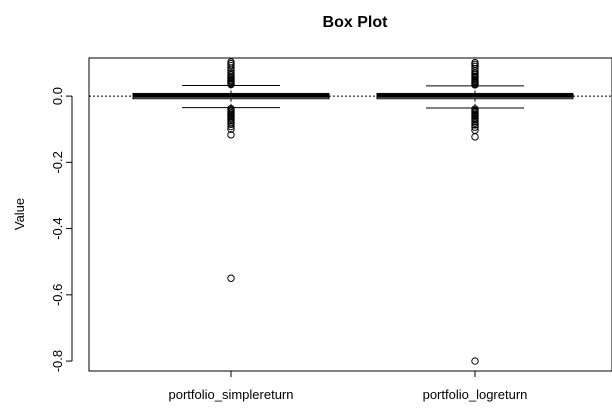 This screenshot has height=411, width=612. What do you see at coordinates (19, 214) in the screenshot?
I see `y-axis-label: Value` at bounding box center [19, 214].